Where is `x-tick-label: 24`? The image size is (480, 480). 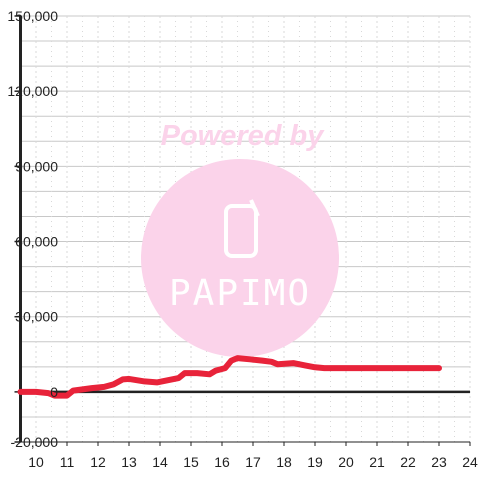
x-tick-label: 24 is located at coordinates (470, 462).